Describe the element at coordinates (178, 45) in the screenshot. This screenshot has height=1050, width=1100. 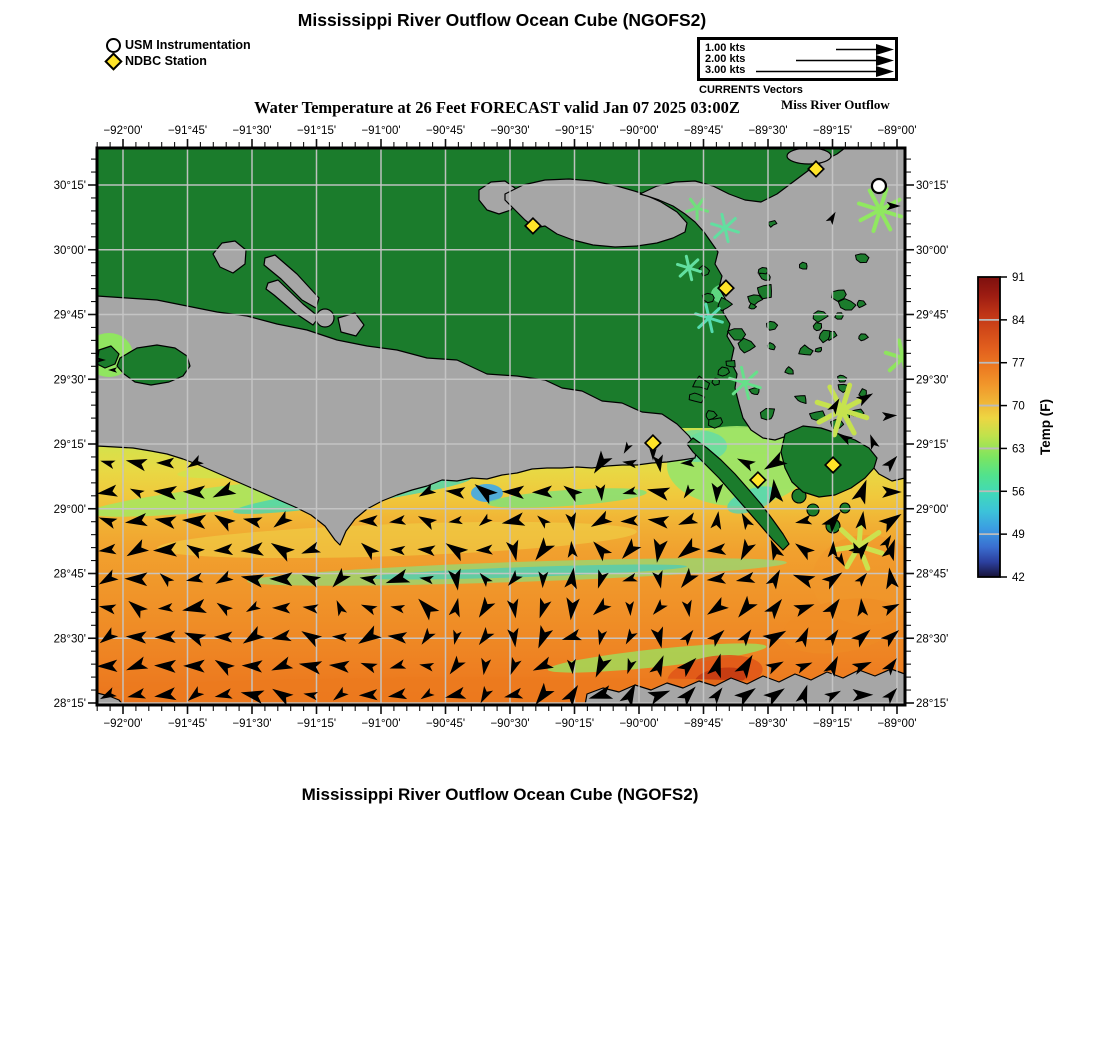
I see `legend-row-usm: USM Instrumentation` at that location.